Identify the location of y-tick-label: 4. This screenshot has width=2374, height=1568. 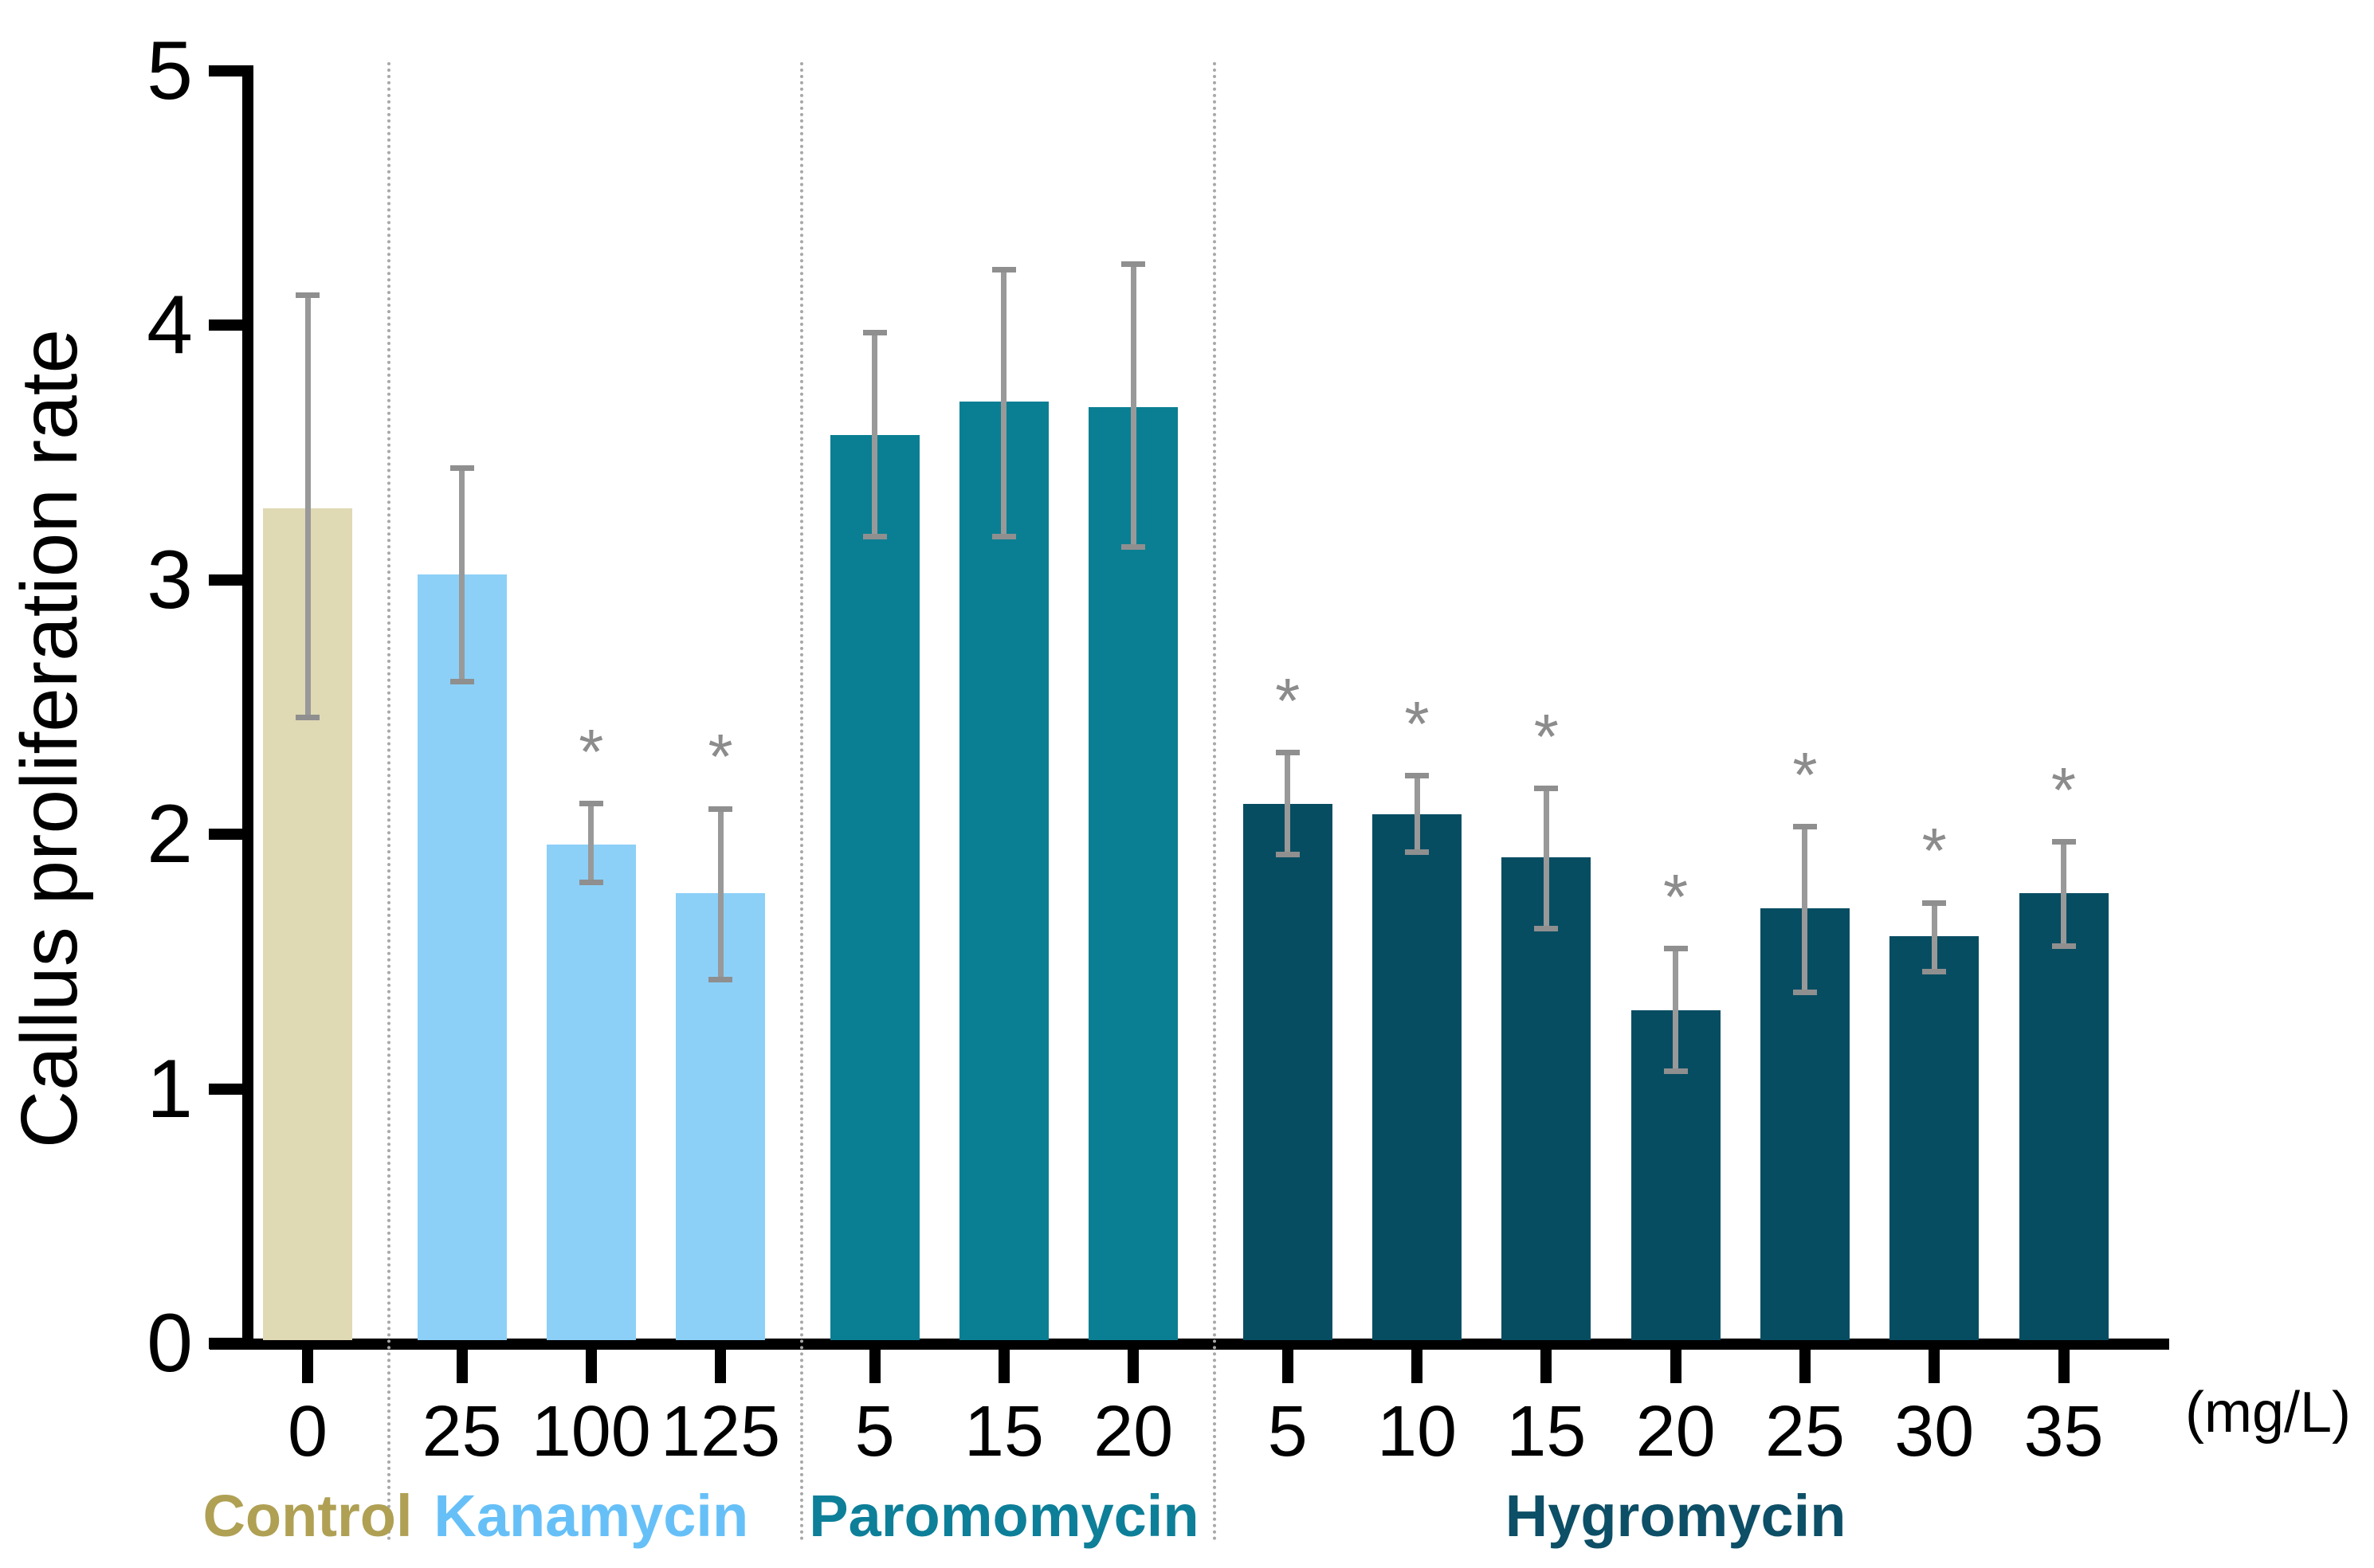
(170, 325).